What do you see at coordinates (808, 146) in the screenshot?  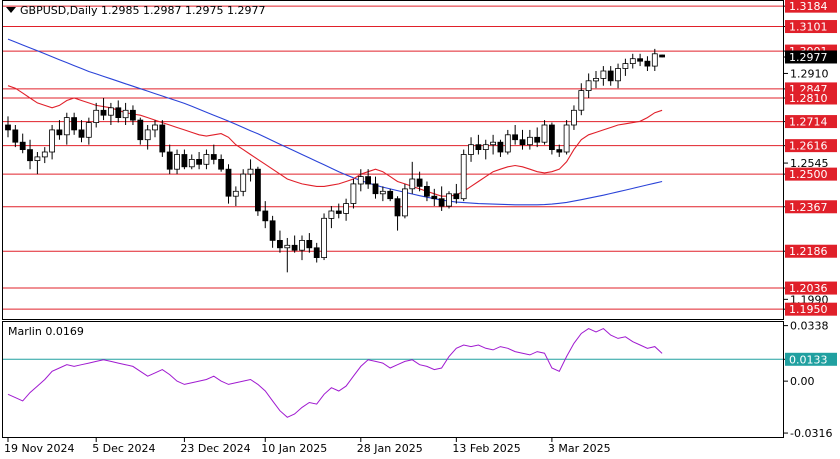 I see `level-label-text: 1.2616` at bounding box center [808, 146].